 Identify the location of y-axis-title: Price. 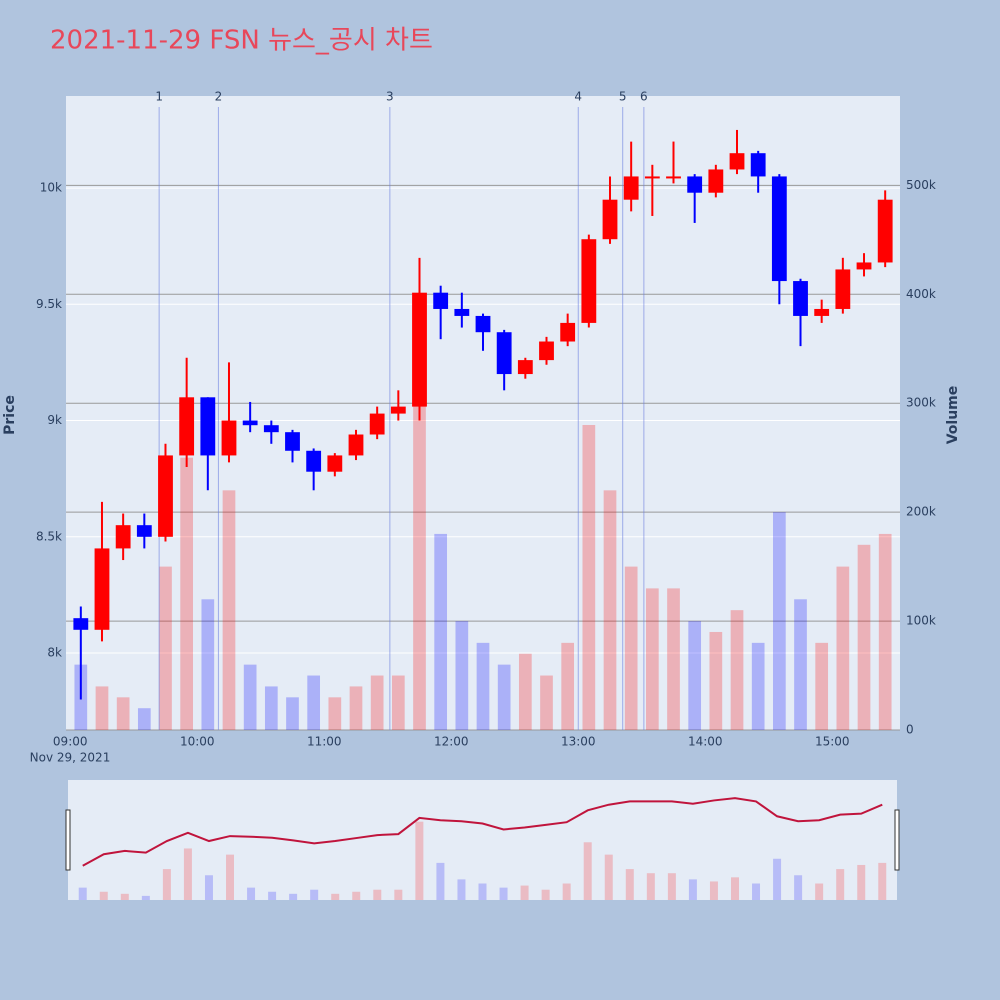
(10, 415).